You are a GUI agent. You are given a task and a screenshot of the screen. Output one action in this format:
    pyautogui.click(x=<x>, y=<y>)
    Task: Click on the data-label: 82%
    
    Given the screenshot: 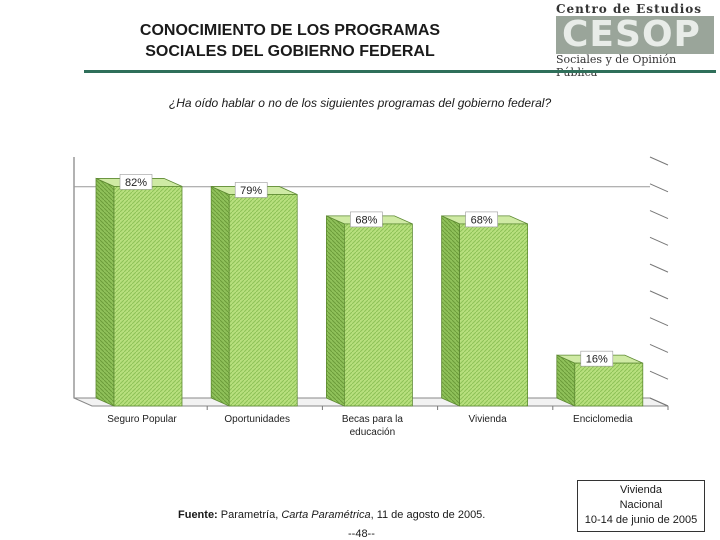 What is the action you would take?
    pyautogui.click(x=136, y=183)
    